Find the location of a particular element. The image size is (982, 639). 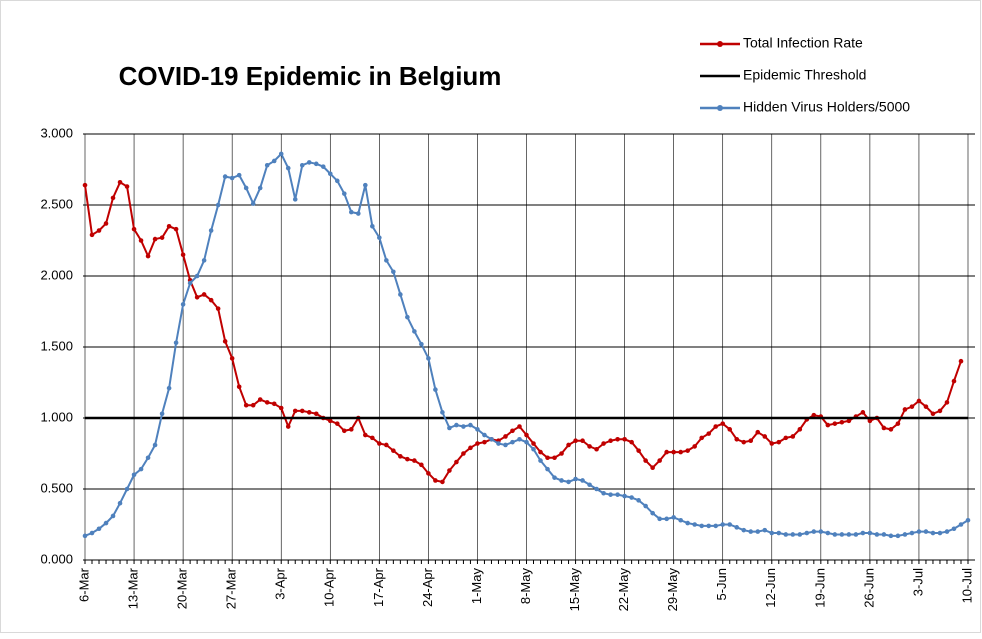

x-tick-label: 20-Mar is located at coordinates (182, 588).